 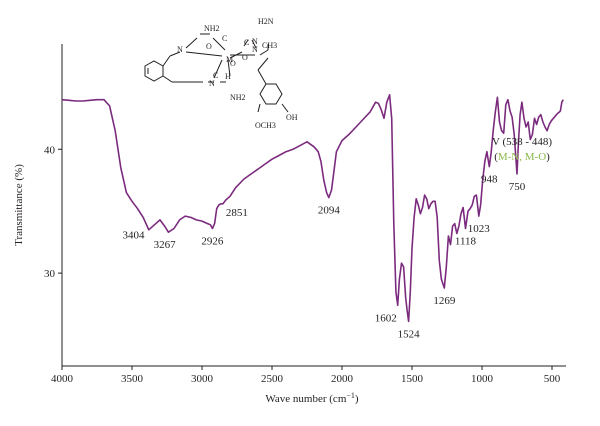 What do you see at coordinates (271, 94) in the screenshot?
I see `structure-phenol-ring` at bounding box center [271, 94].